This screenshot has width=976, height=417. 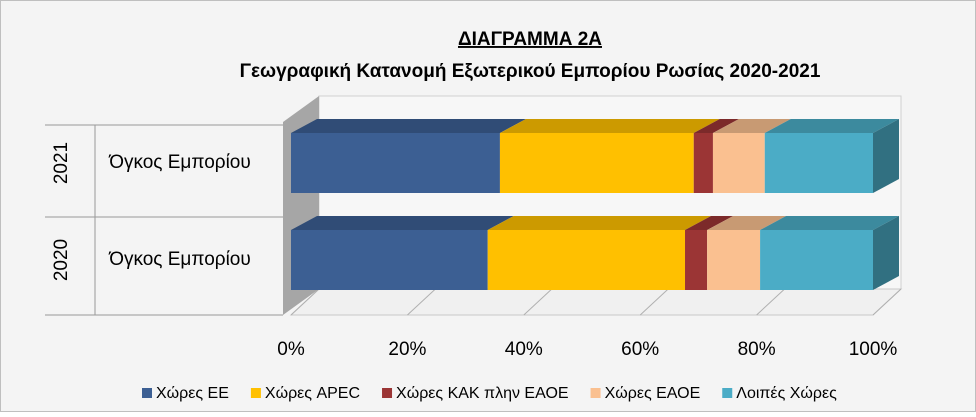 What do you see at coordinates (291, 349) in the screenshot?
I see `x-tick-label: 0%` at bounding box center [291, 349].